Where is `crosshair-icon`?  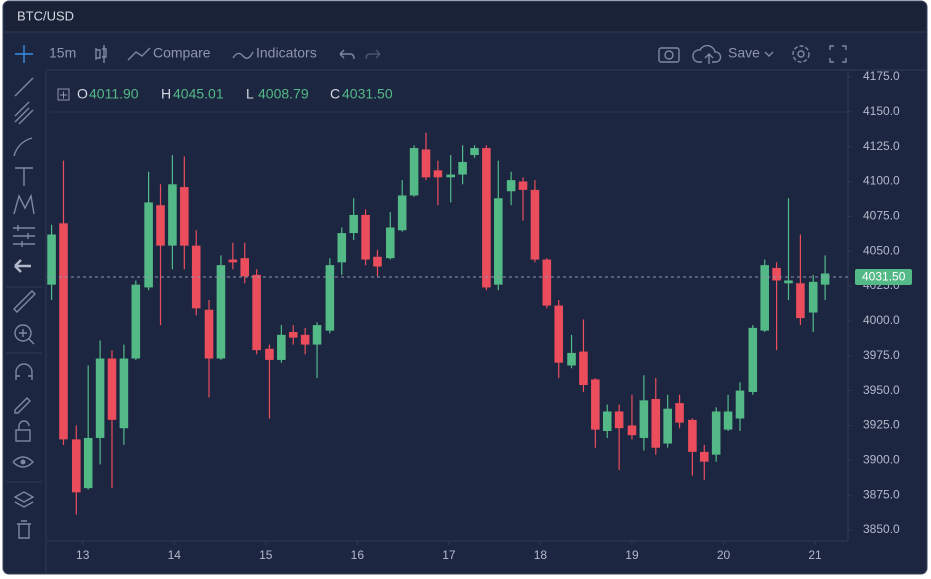
crosshair-icon is located at coordinates (24, 54).